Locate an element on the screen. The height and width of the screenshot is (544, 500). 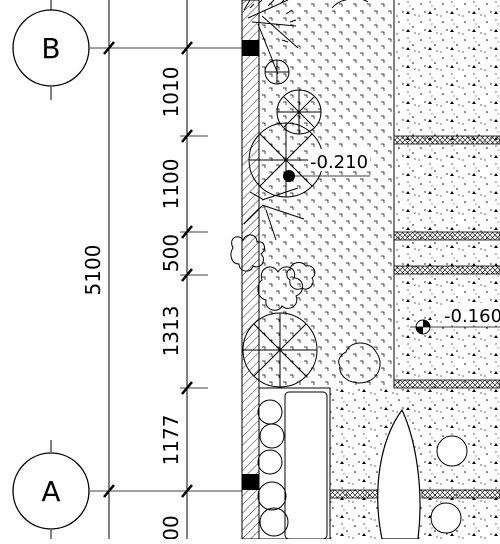
dimension-segment: 500 is located at coordinates (171, 253).